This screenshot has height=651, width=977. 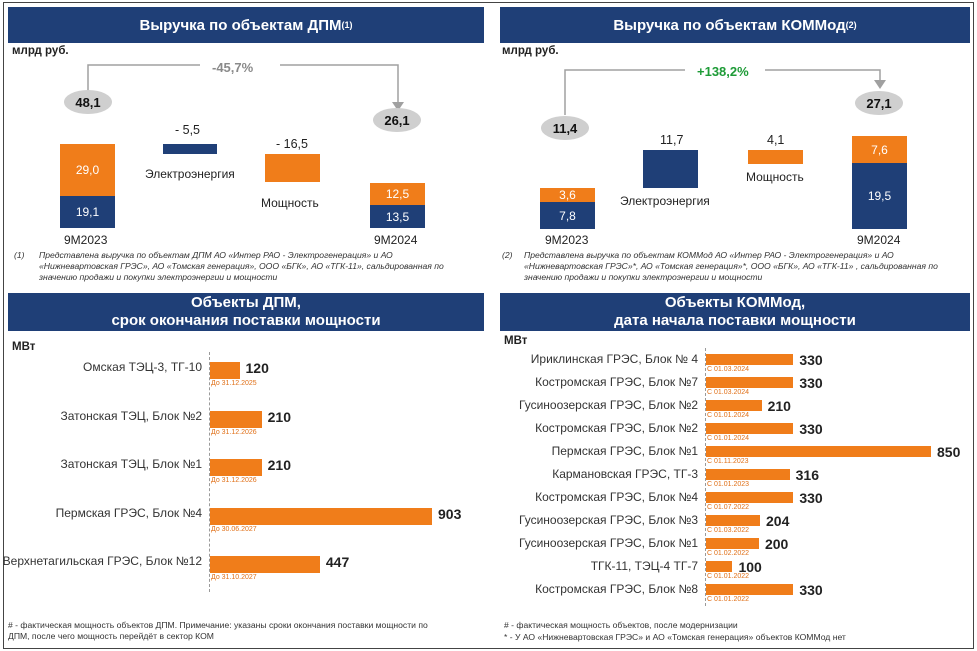 What do you see at coordinates (40, 51) in the screenshot?
I see `dpm-revenue-unit: млрд руб.` at bounding box center [40, 51].